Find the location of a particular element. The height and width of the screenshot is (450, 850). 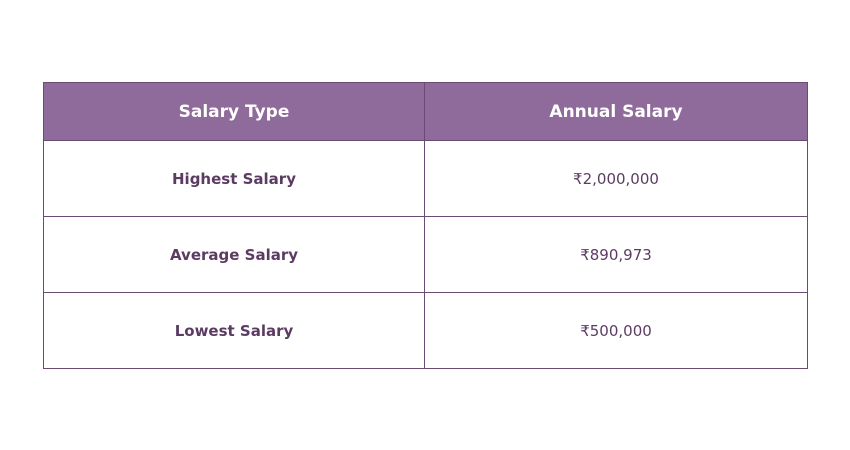

header-row: Salary Type Annual Salary is located at coordinates (425, 111).